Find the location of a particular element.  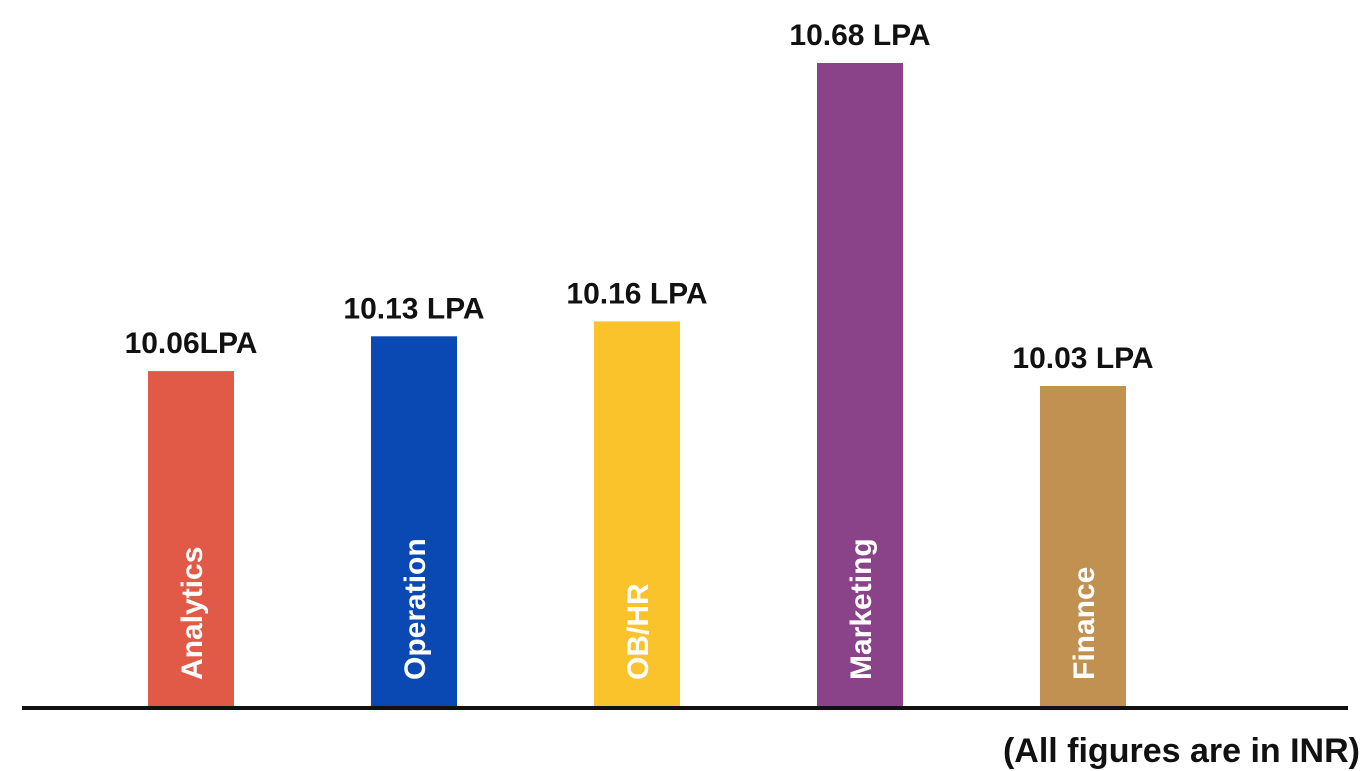

category-label-ob-hr: OB/HR is located at coordinates (638, 631).